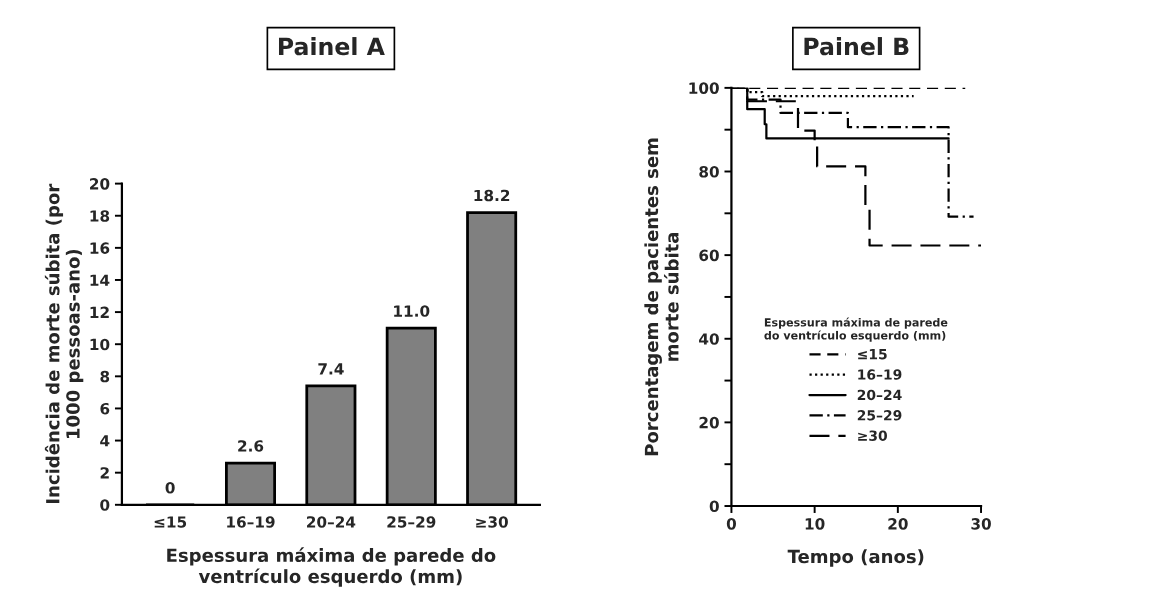 The width and height of the screenshot is (1161, 606). I want to click on y-tick-label: 40, so click(709, 339).